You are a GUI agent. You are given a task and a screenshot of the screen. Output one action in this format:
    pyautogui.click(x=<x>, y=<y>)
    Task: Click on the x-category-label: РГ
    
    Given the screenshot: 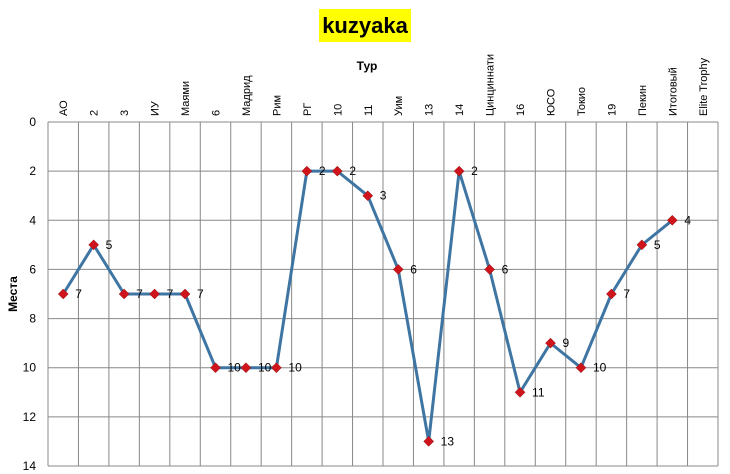 What is the action you would take?
    pyautogui.click(x=308, y=109)
    